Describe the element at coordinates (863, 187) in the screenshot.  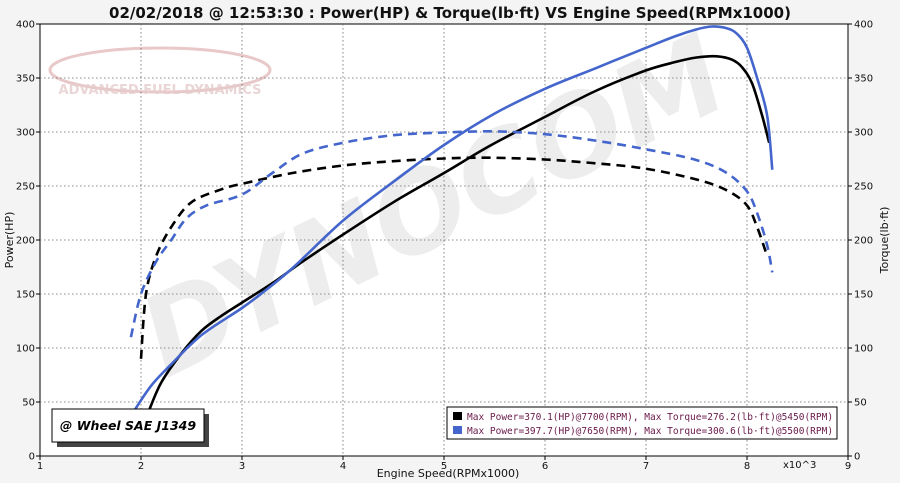
I see `y-tick-label-right: 250` at that location.